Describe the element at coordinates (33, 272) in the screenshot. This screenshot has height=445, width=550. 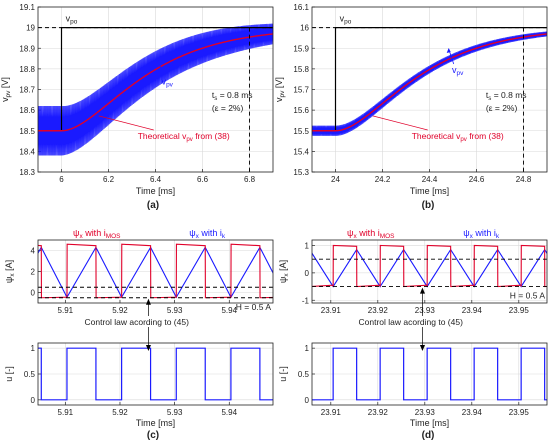
I see `y-tick-label: 2` at that location.